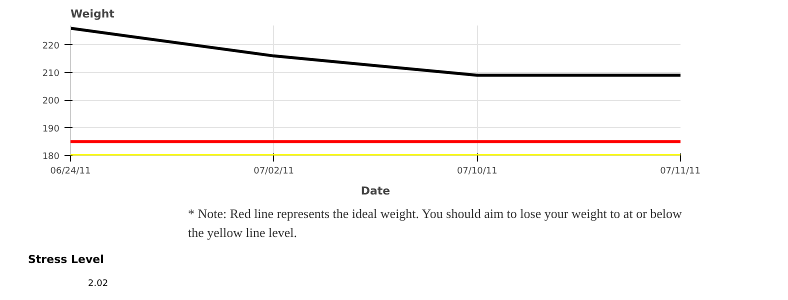  Describe the element at coordinates (51, 46) in the screenshot. I see `y-tick-label: 220` at that location.